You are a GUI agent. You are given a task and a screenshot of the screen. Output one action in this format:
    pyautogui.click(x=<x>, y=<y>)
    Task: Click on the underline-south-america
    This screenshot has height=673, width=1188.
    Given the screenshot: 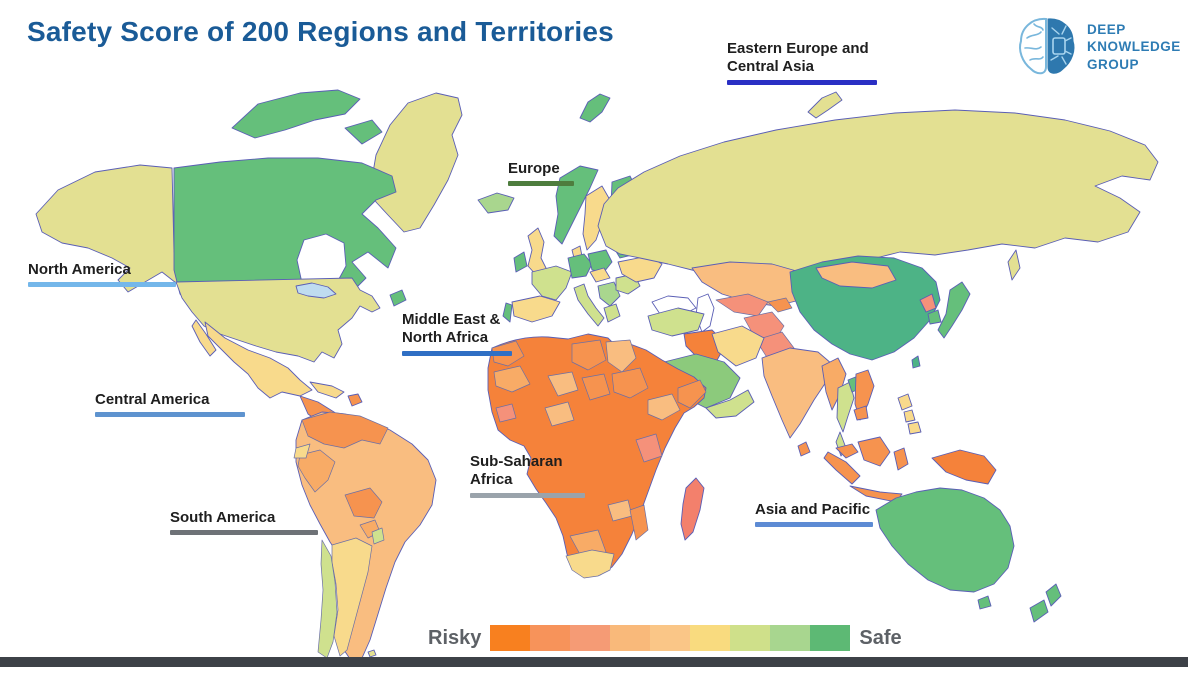 What is the action you would take?
    pyautogui.click(x=244, y=533)
    